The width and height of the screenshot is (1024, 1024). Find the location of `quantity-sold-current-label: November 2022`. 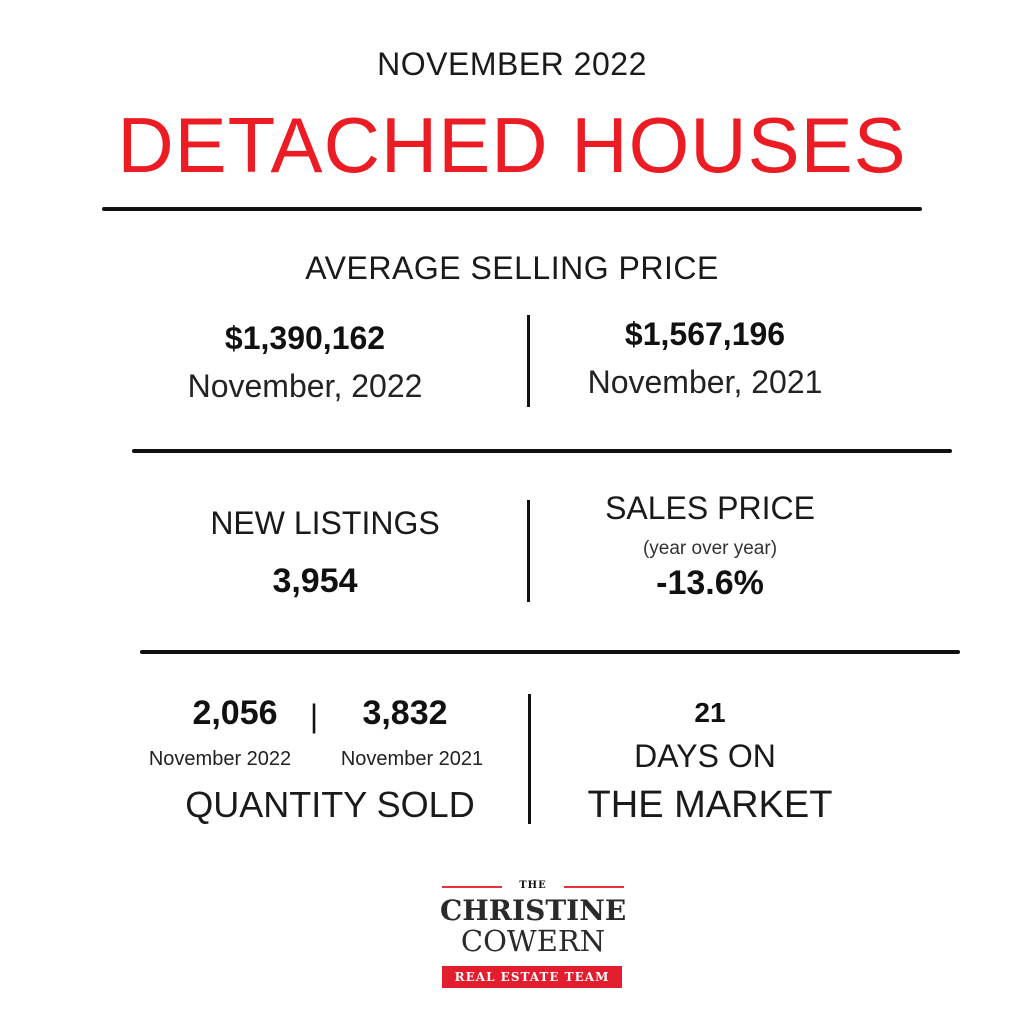

quantity-sold-current-label: November 2022 is located at coordinates (220, 759).